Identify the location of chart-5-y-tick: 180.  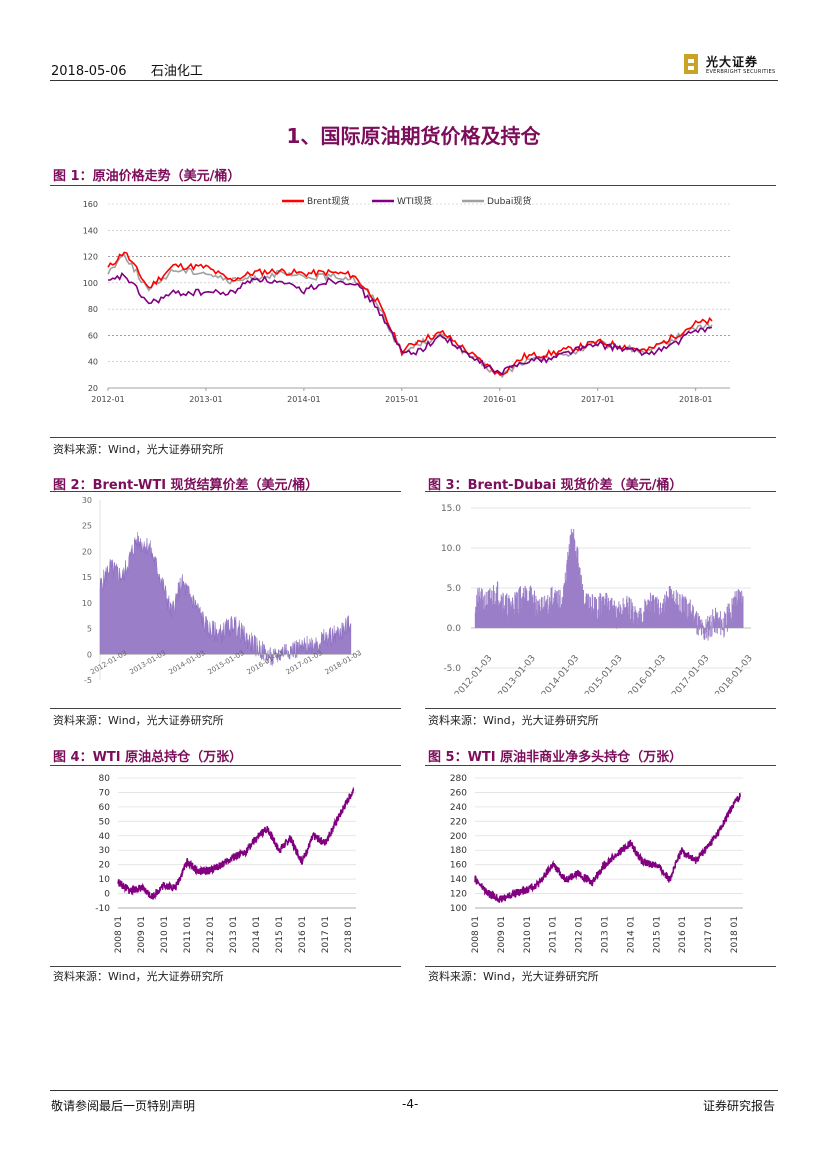
(458, 851).